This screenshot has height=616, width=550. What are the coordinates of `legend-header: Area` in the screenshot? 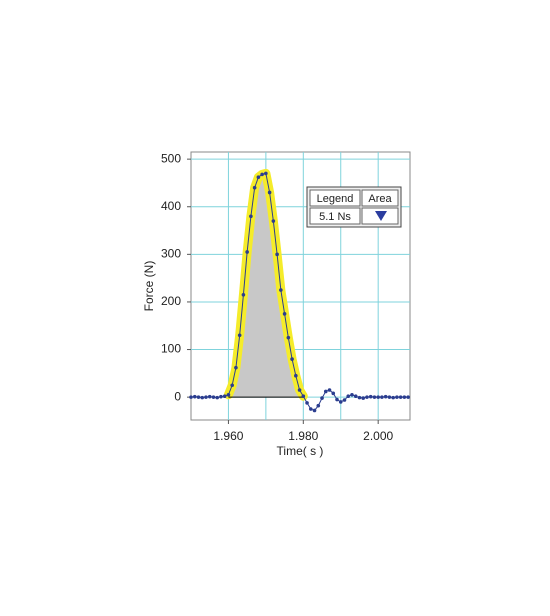 It's located at (380, 199).